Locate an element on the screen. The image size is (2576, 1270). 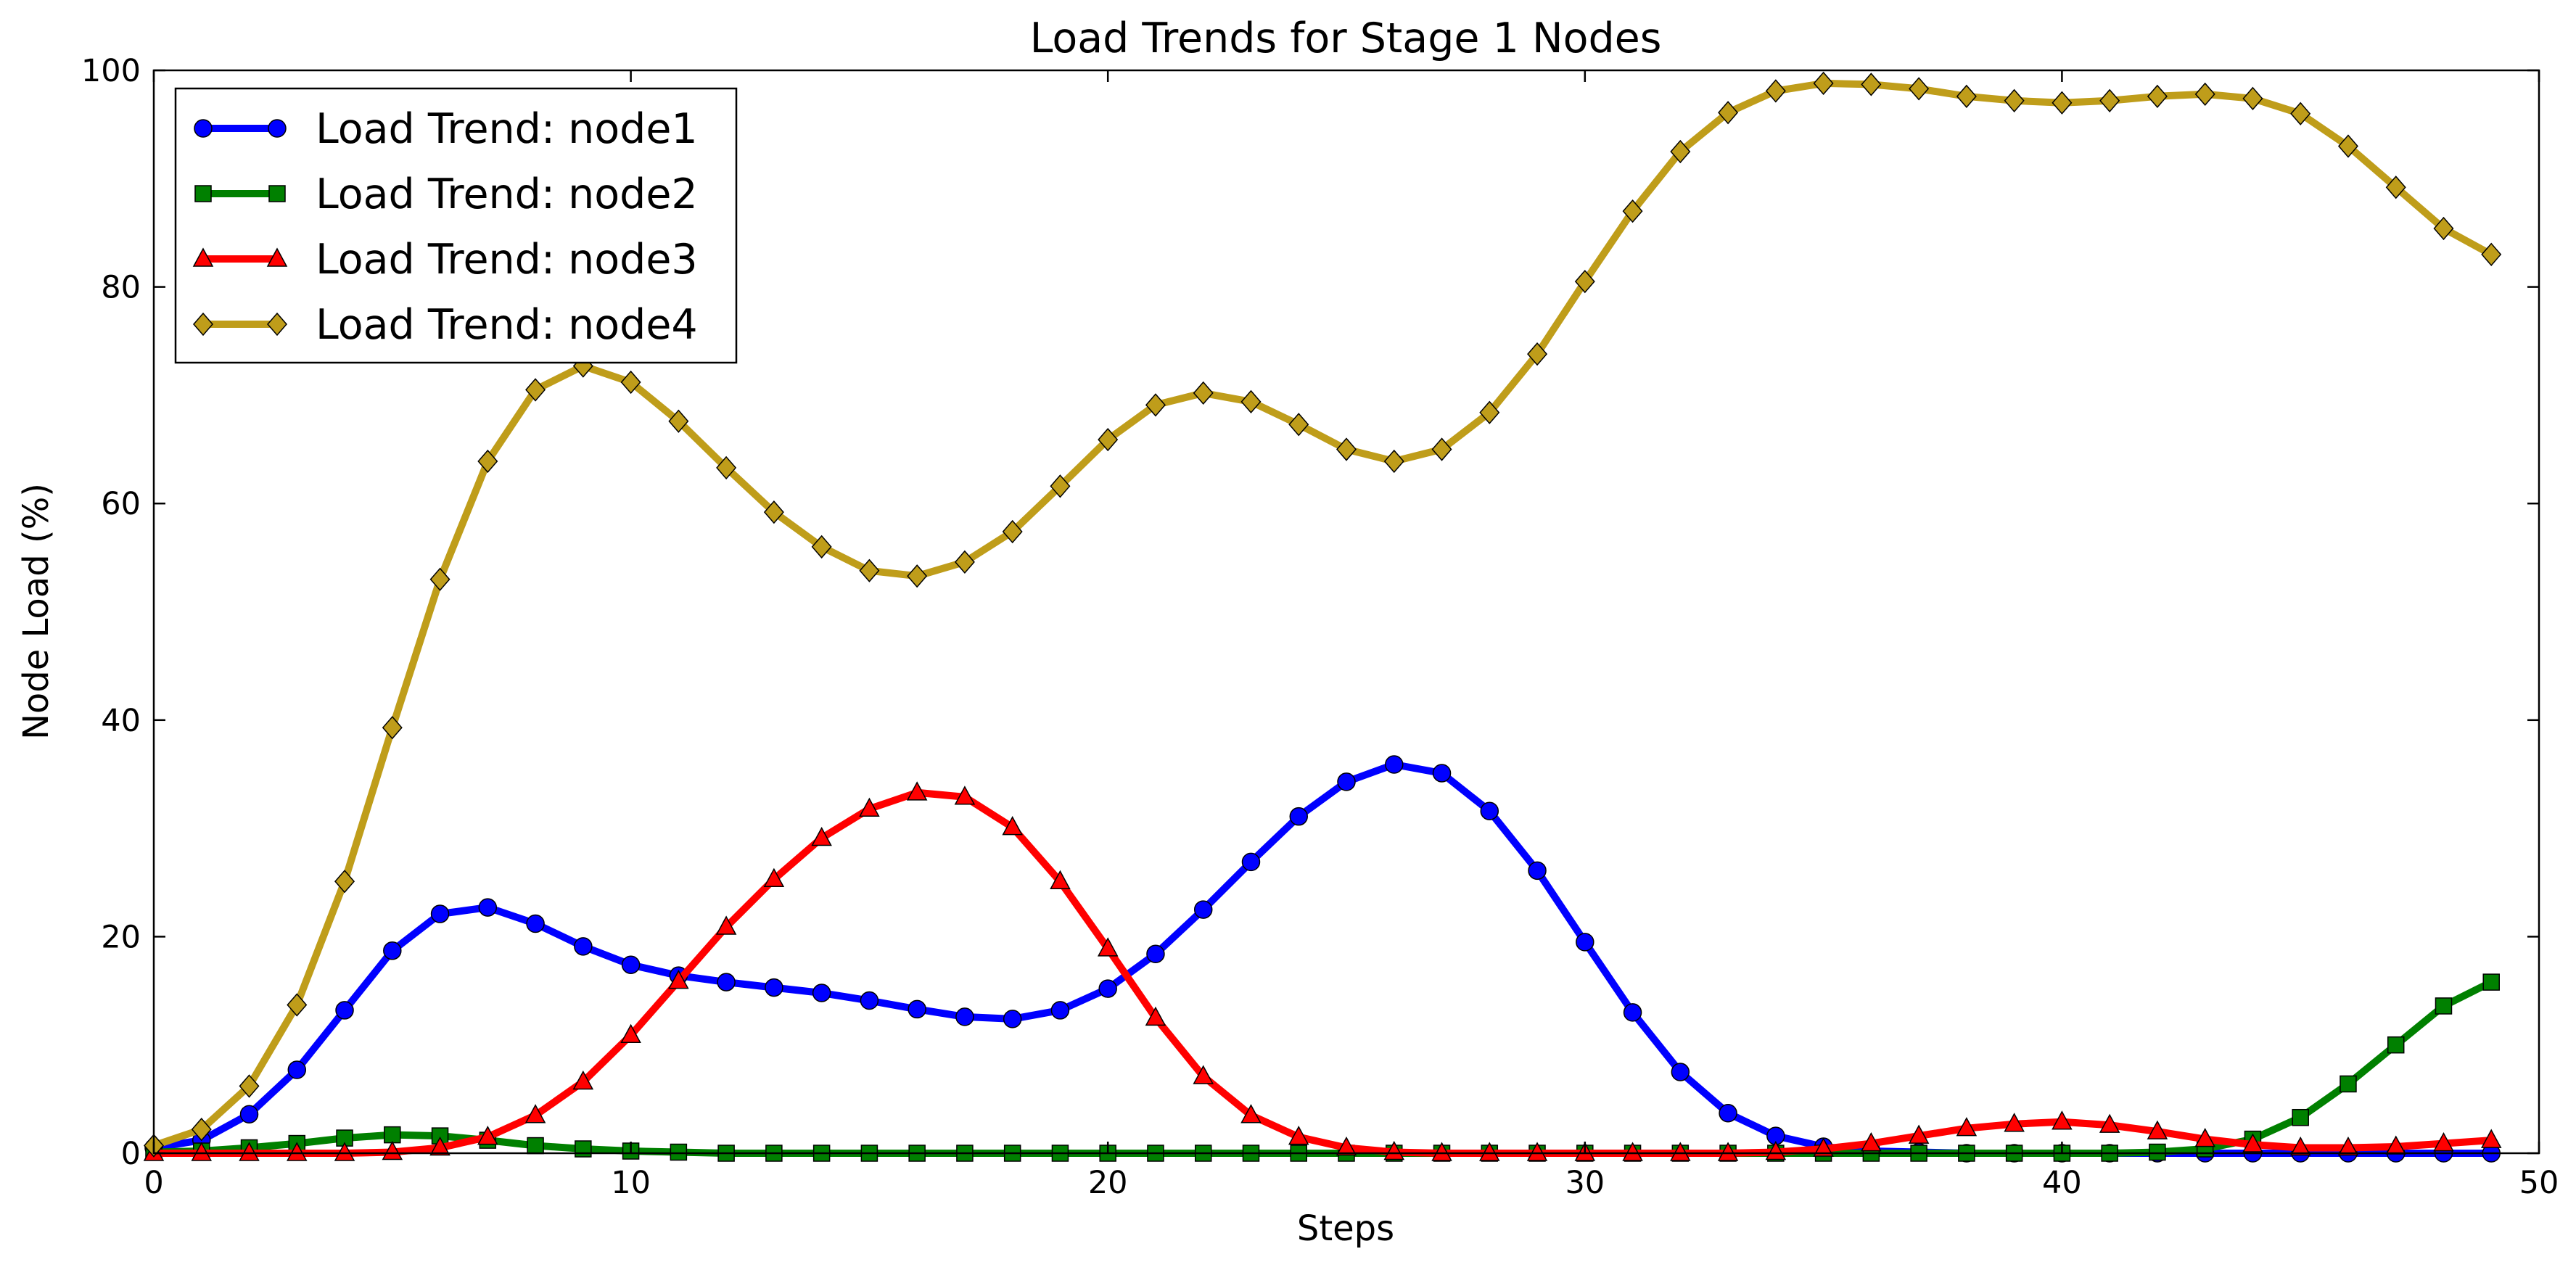
legend-label: Load Trend: node1 is located at coordinates (507, 129).